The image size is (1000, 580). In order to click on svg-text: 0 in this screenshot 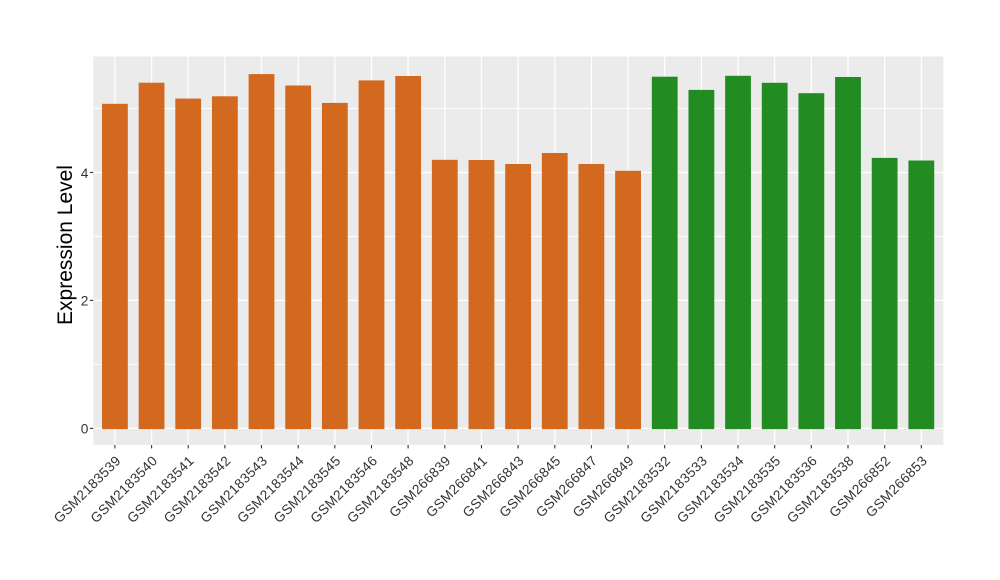, I will do `click(85, 429)`.